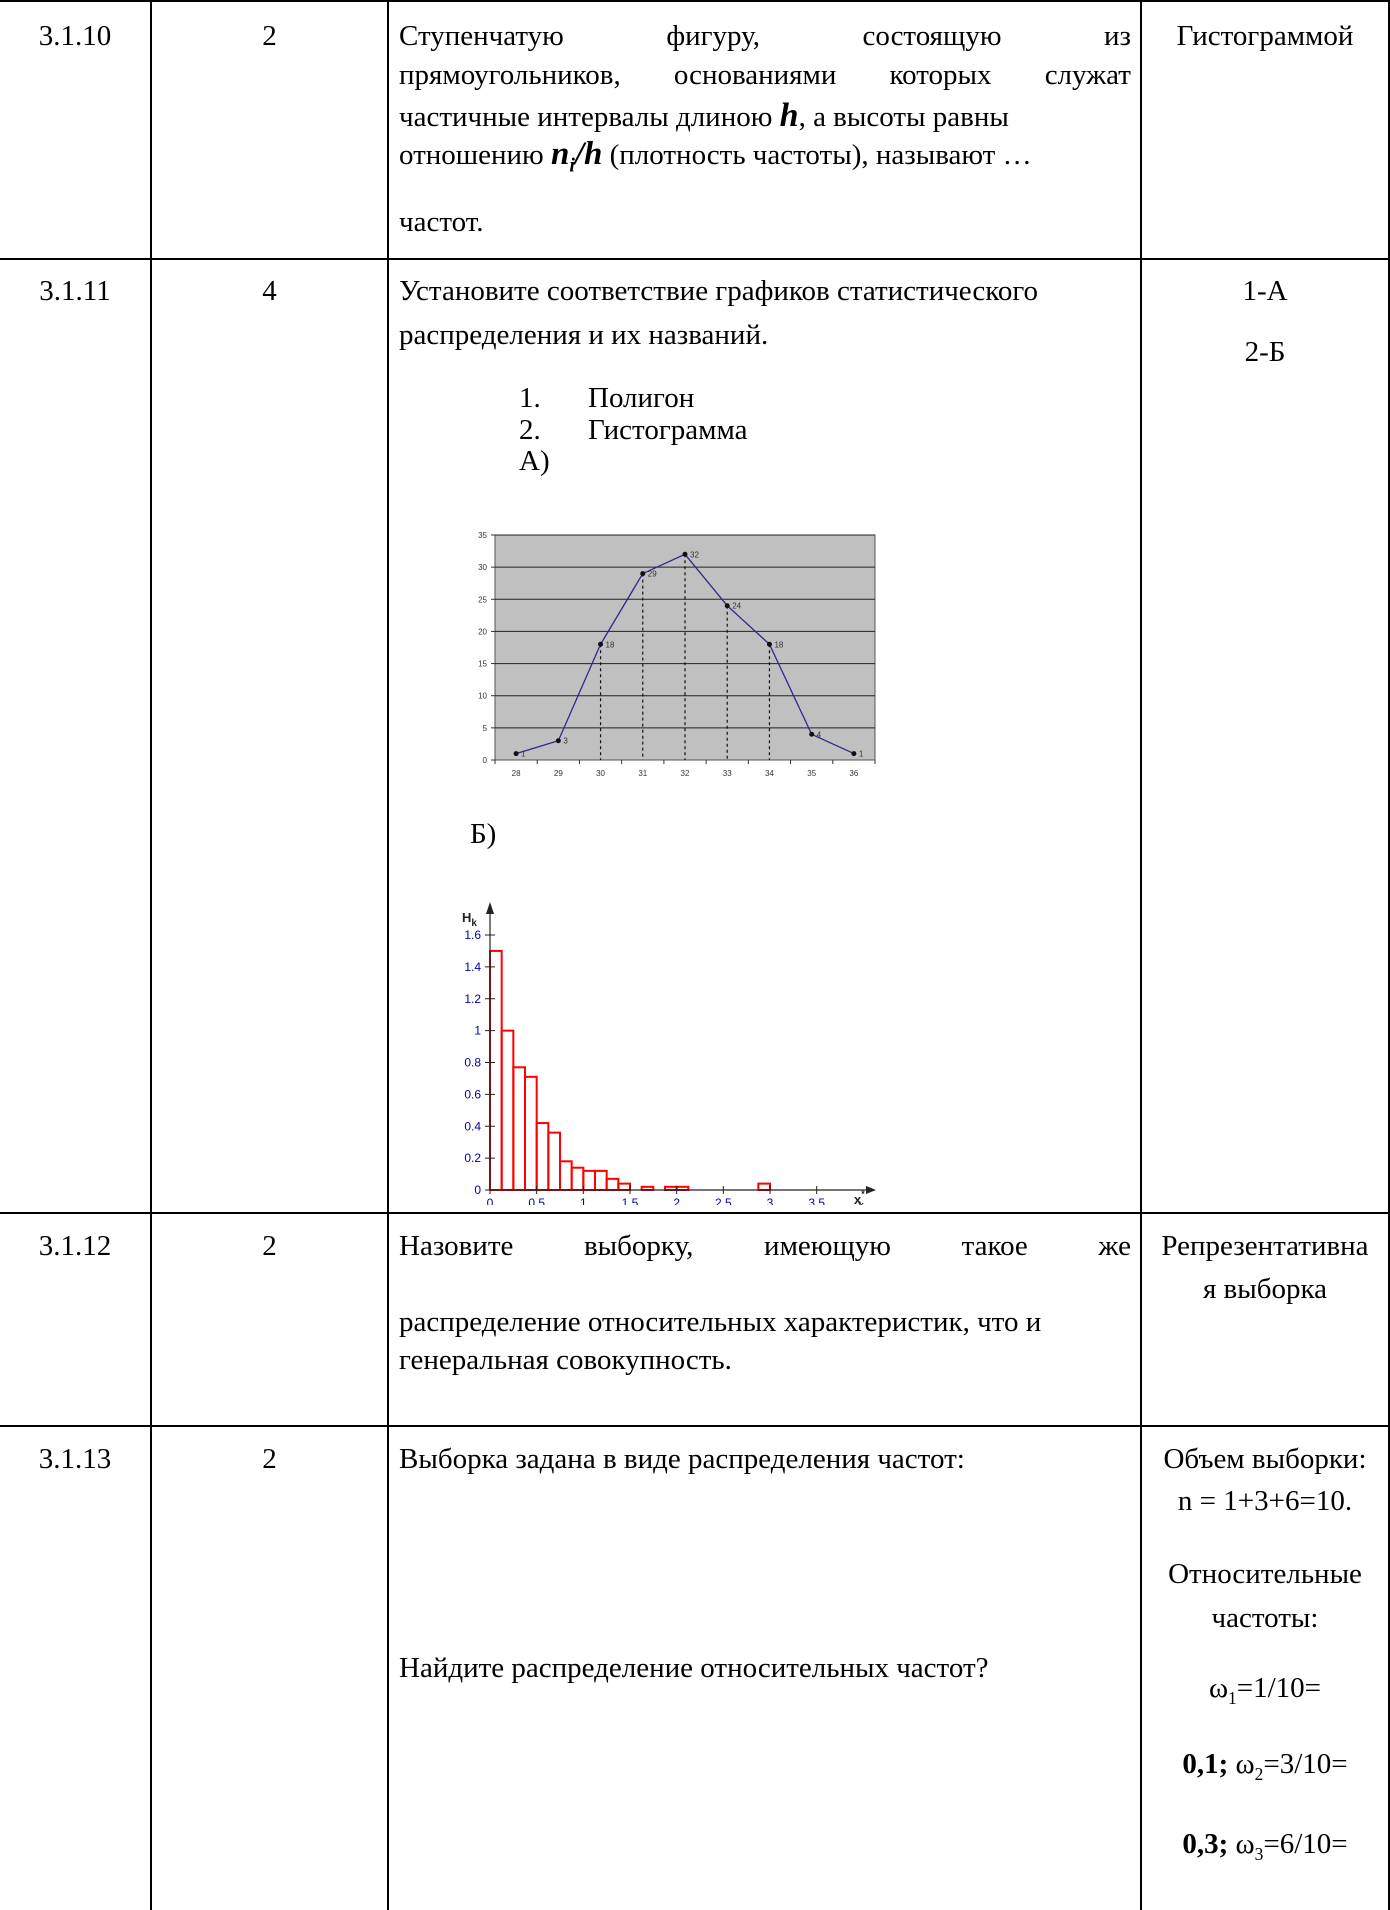 The height and width of the screenshot is (1910, 1390). I want to click on y-tick-label: 20, so click(482, 631).